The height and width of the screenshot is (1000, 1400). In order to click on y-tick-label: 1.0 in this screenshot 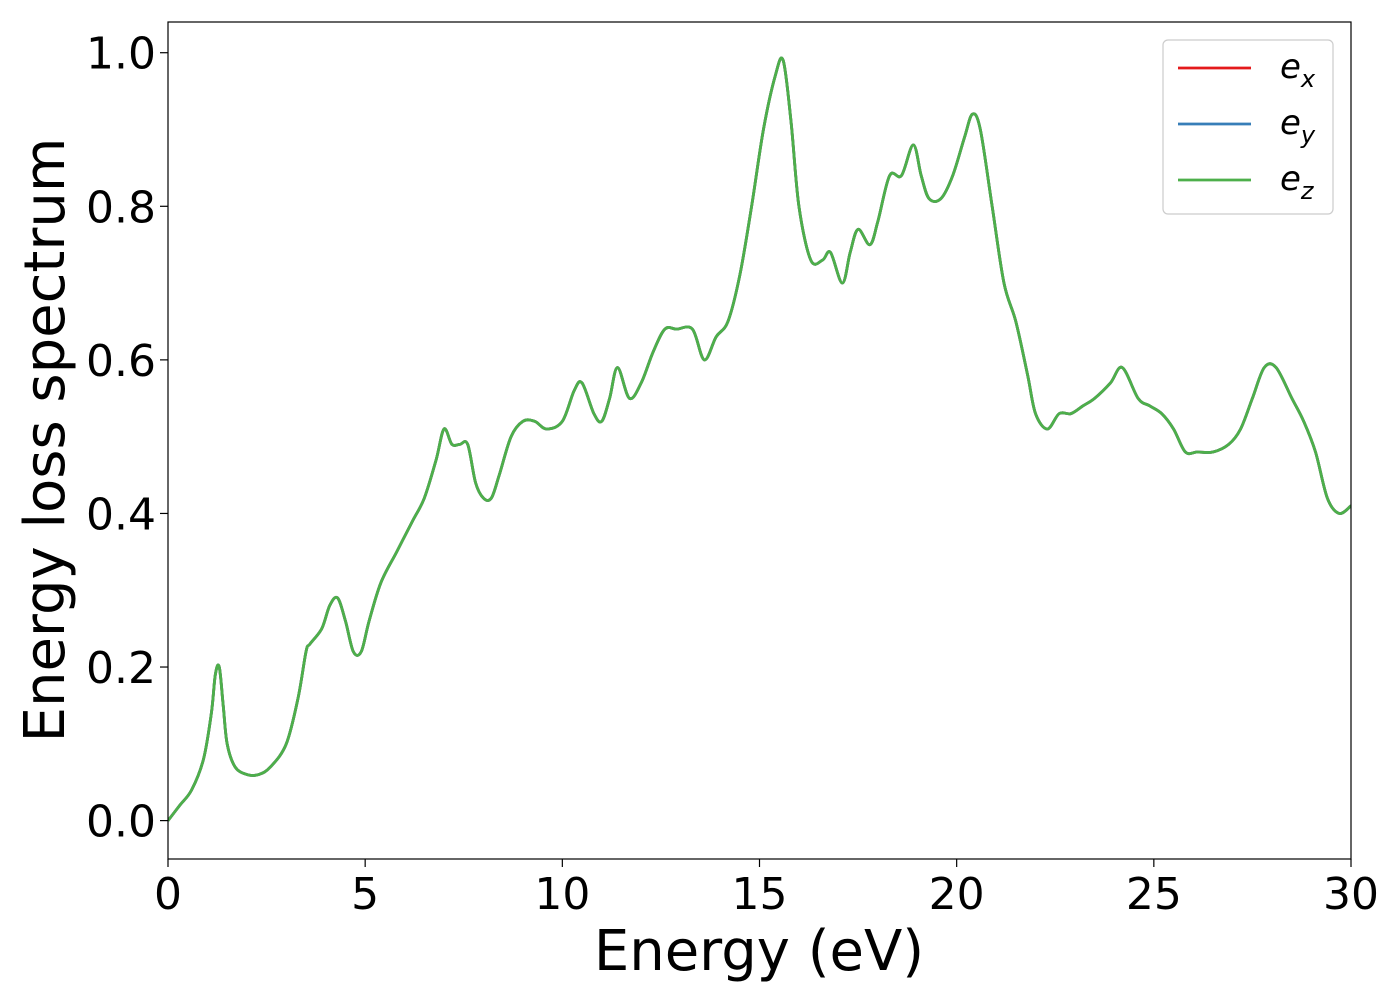, I will do `click(121, 54)`.